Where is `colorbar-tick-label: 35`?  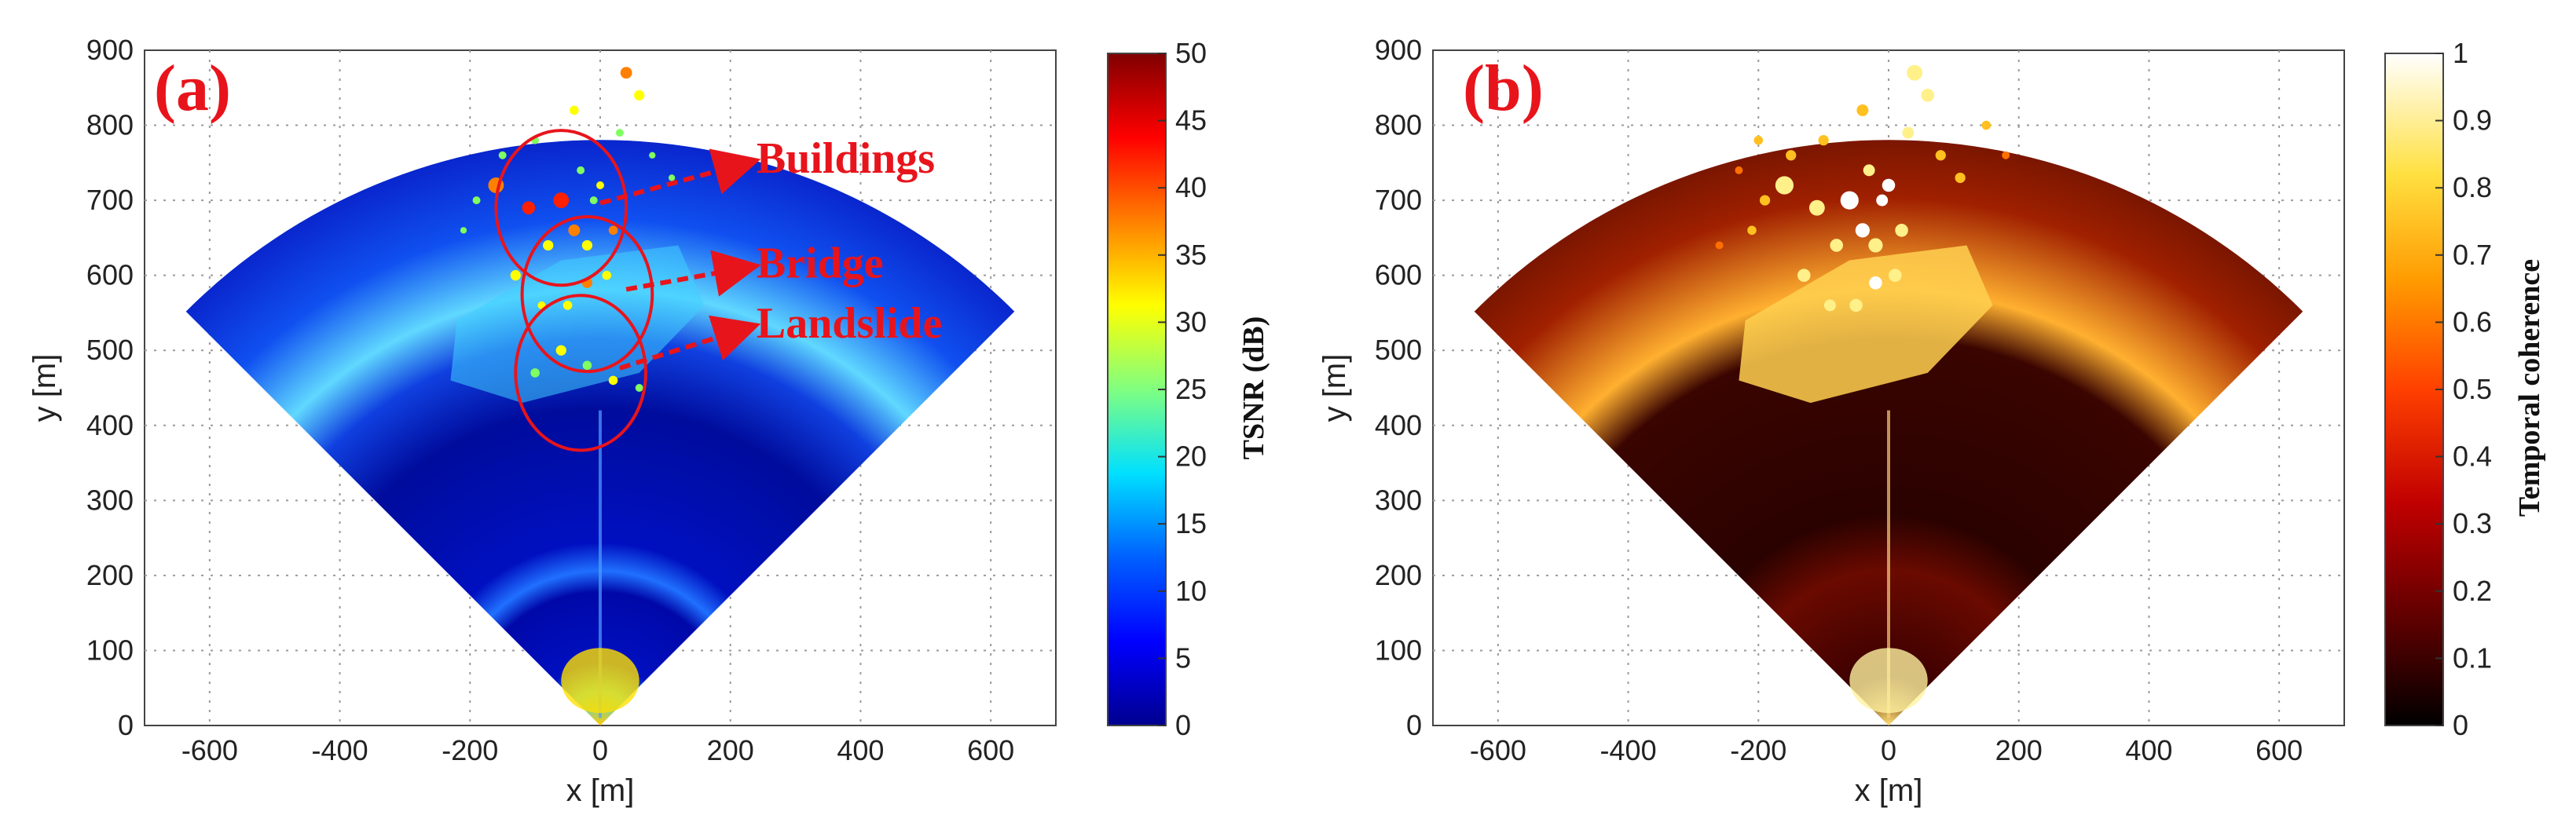
colorbar-tick-label: 35 is located at coordinates (1191, 255).